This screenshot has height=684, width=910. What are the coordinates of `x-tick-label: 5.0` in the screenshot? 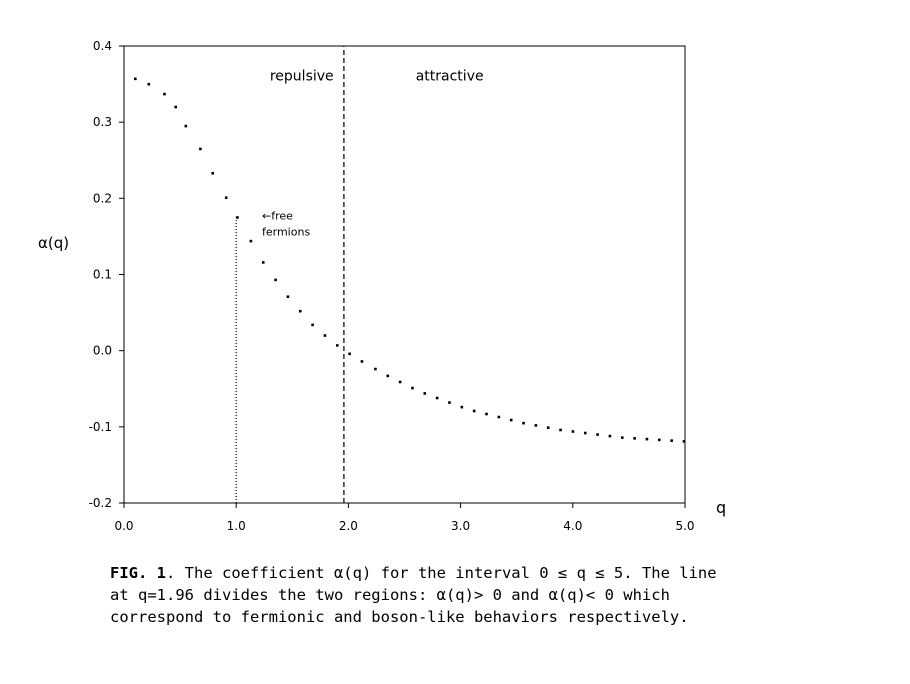 It's located at (684, 526).